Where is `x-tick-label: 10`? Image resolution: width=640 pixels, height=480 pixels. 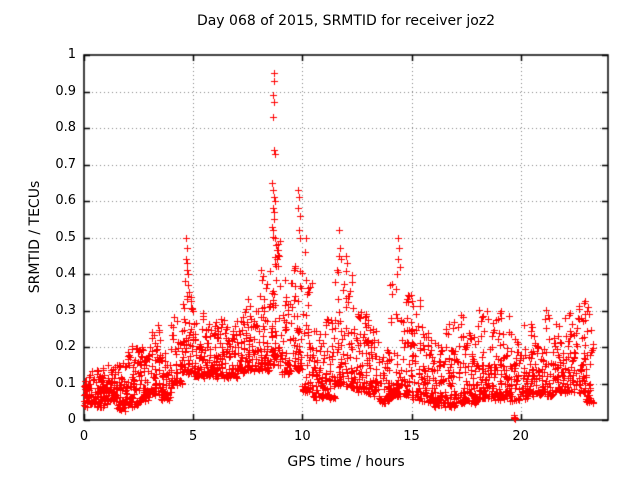
x-tick-label: 10 is located at coordinates (302, 436).